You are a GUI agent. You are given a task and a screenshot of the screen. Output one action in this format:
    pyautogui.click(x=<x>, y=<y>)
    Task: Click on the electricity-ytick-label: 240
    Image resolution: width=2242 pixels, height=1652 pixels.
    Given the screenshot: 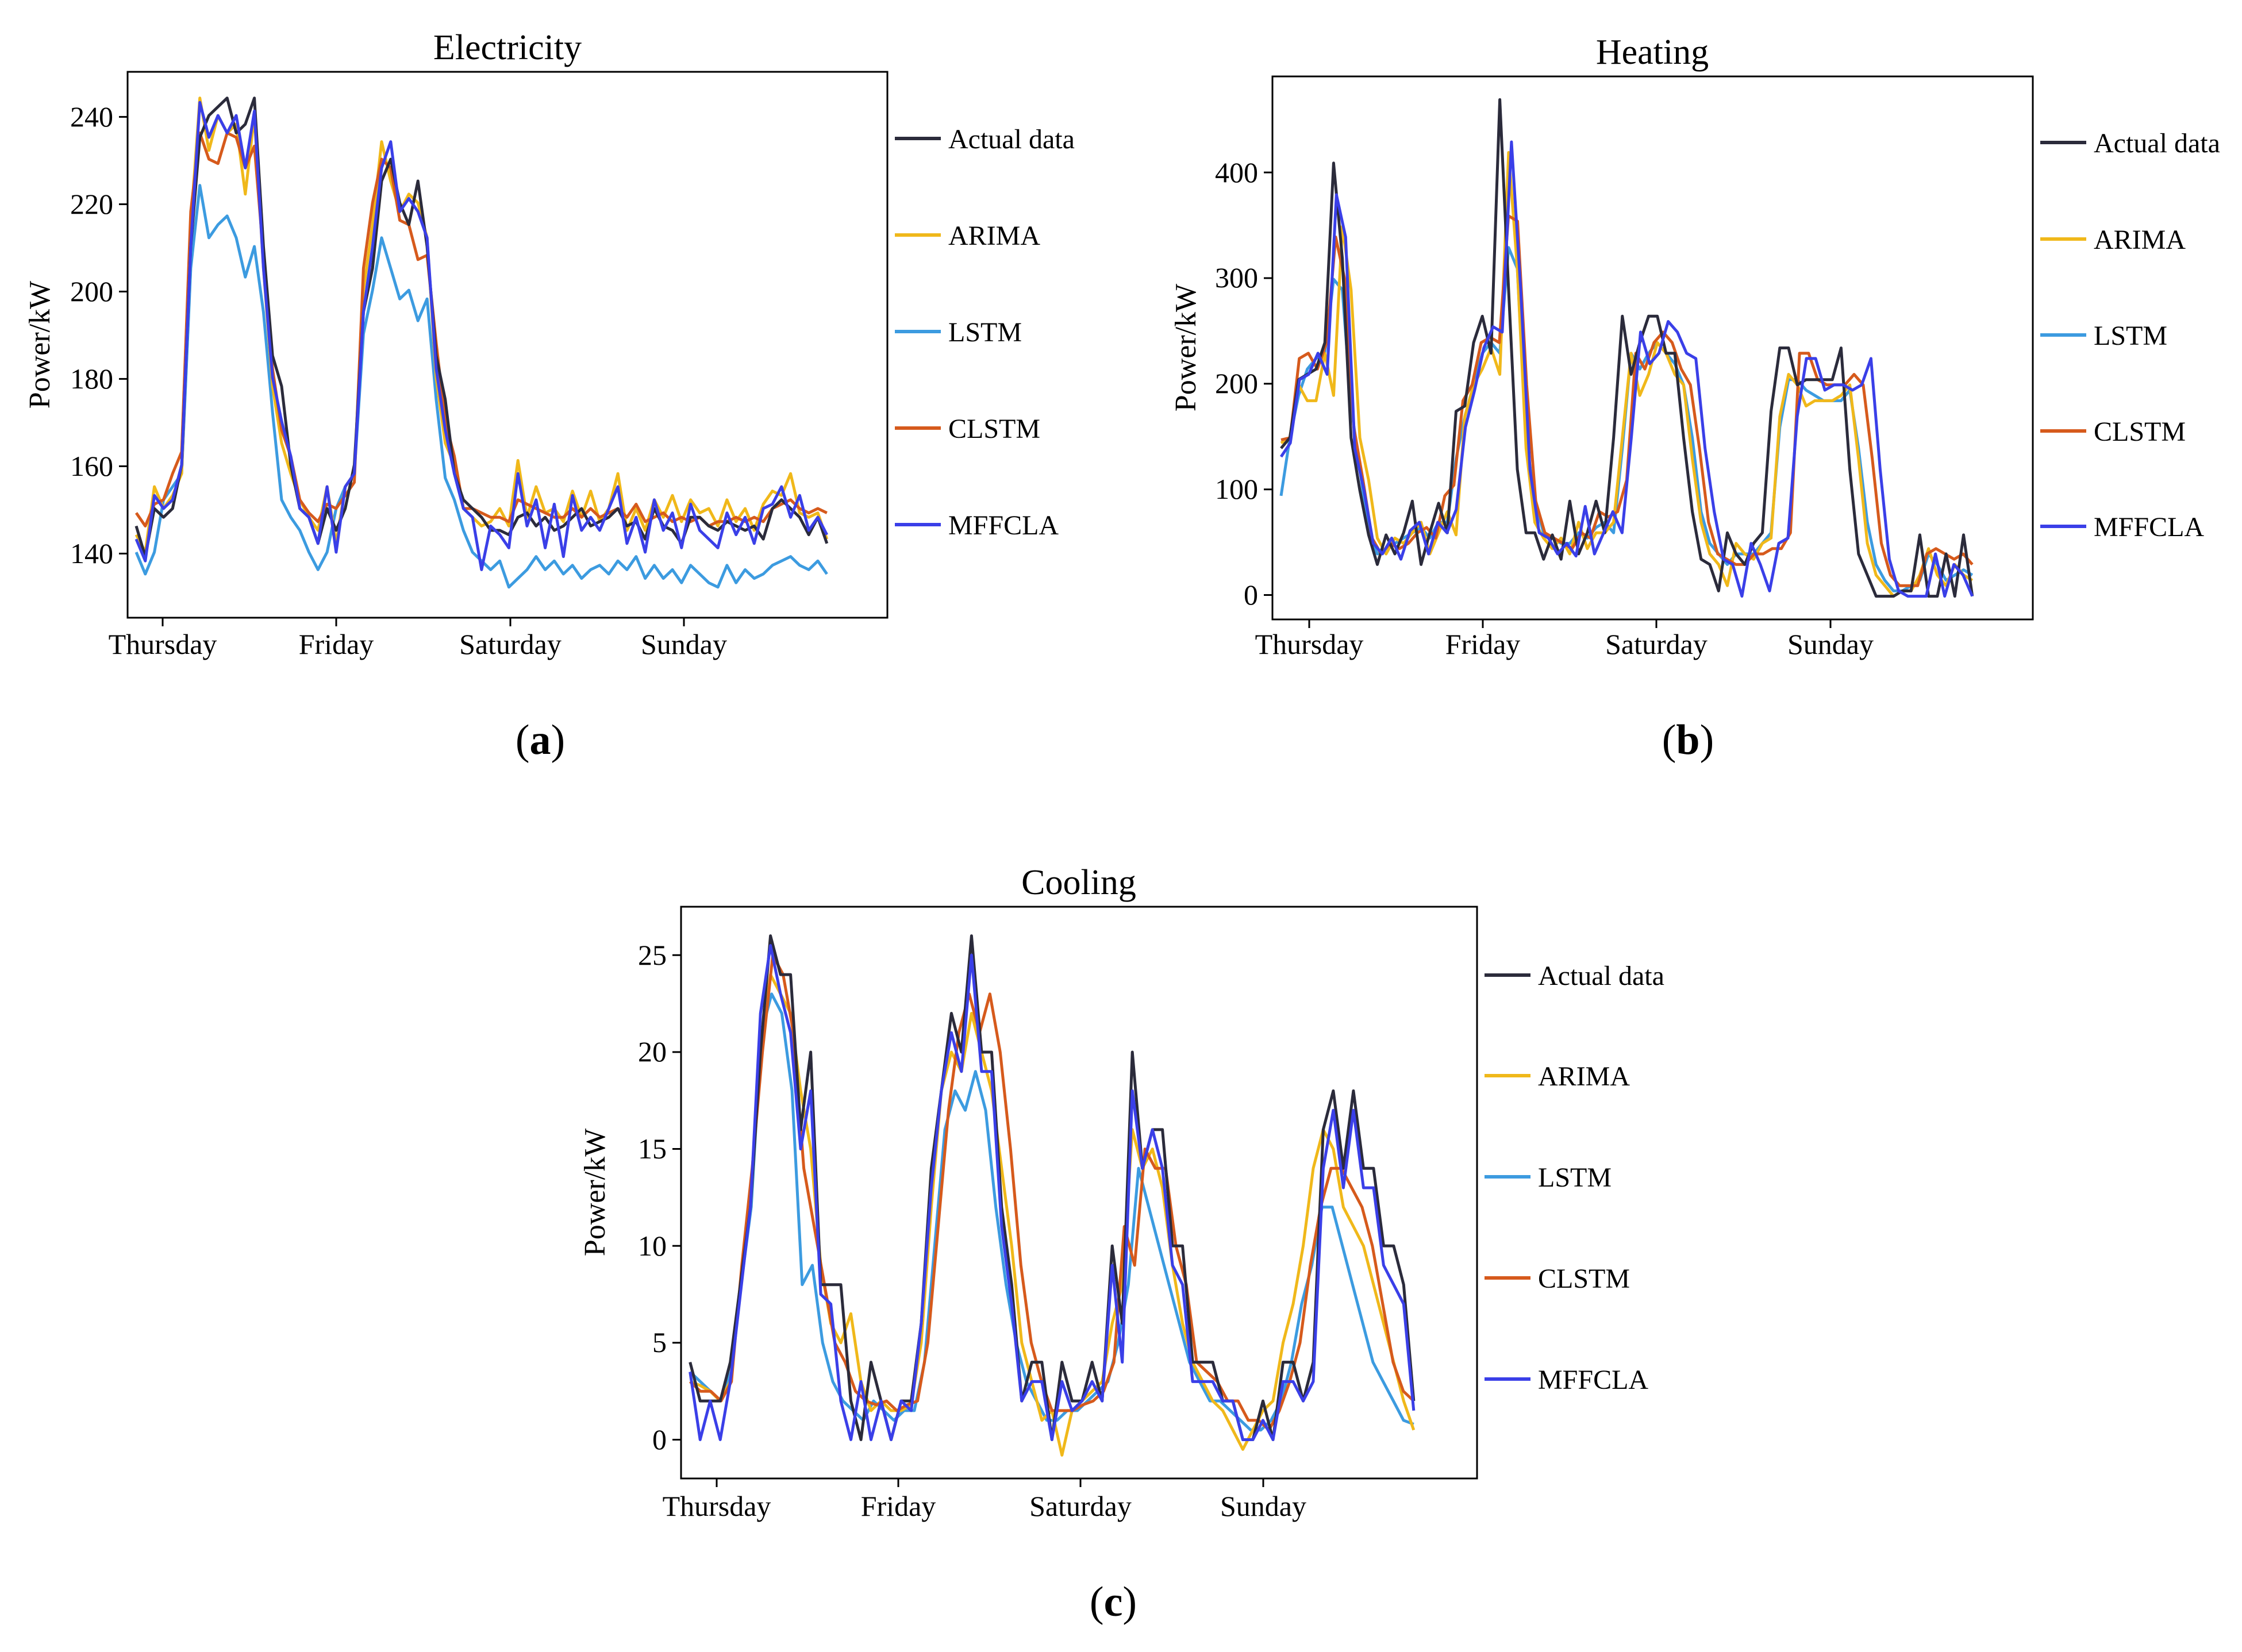 What is the action you would take?
    pyautogui.click(x=91, y=117)
    